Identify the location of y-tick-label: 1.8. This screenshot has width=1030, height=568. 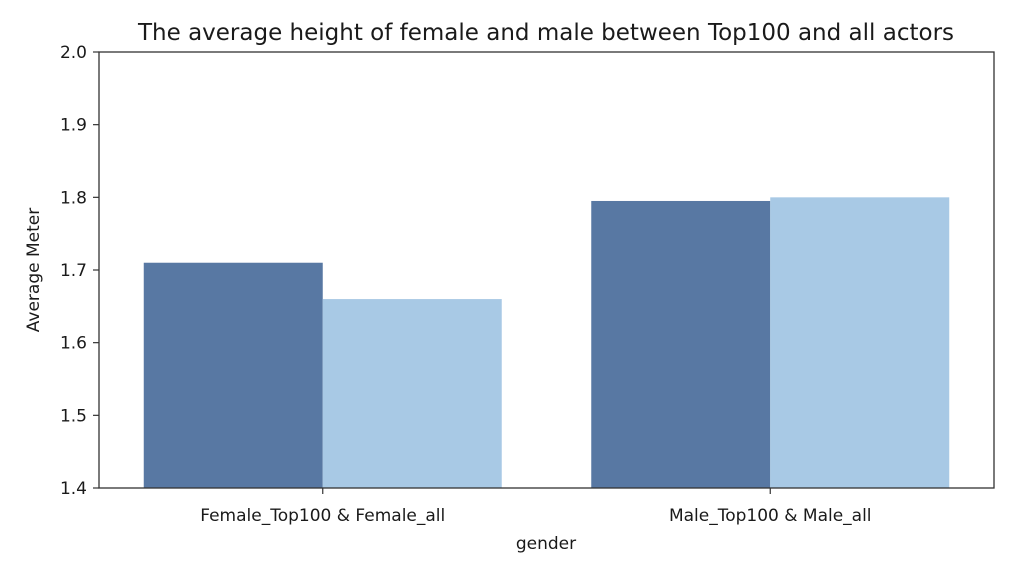
(73, 198).